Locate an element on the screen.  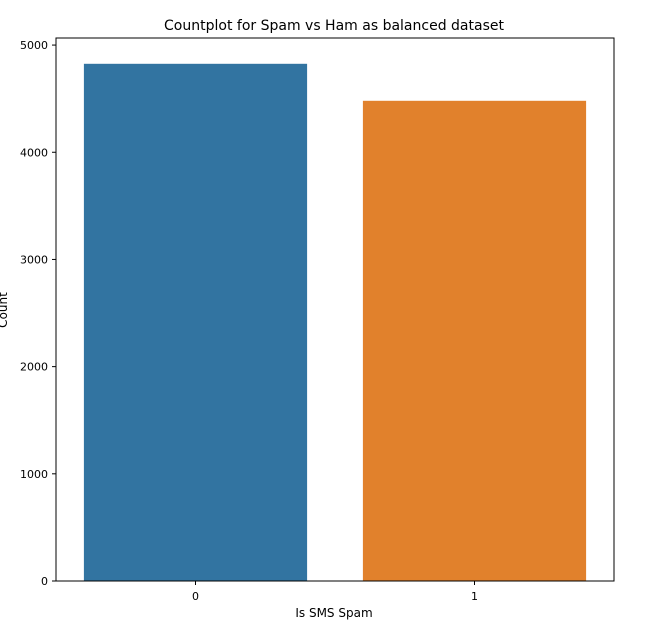
x-axis-label: Is SMS Spam is located at coordinates (333, 613).